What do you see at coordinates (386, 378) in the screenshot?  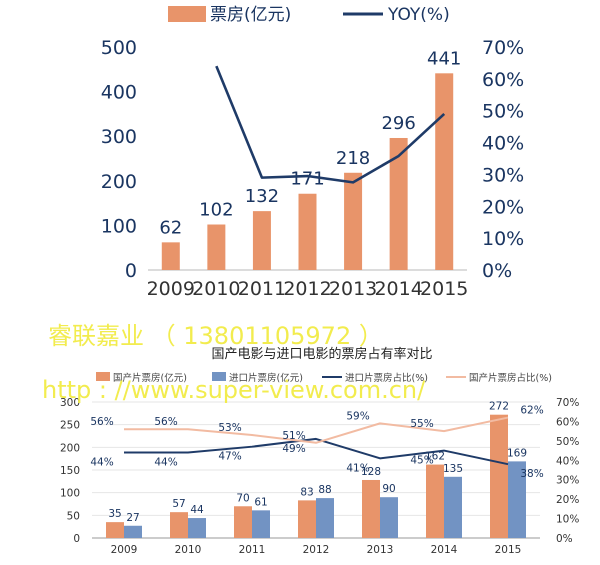 I see `legend-label-imported-share: 进口片票房占比(%)` at bounding box center [386, 378].